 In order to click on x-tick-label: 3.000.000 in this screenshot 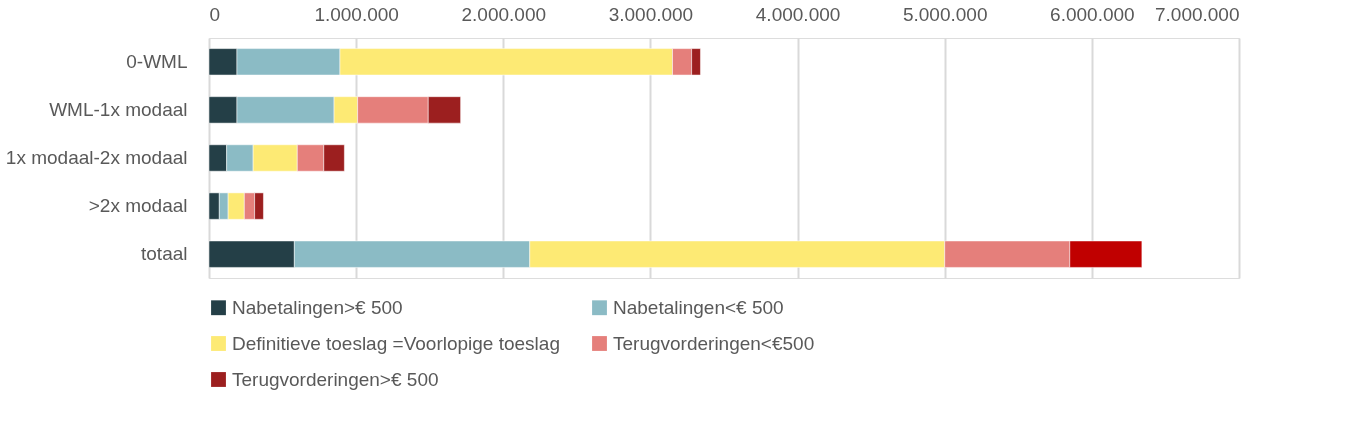, I will do `click(651, 14)`.